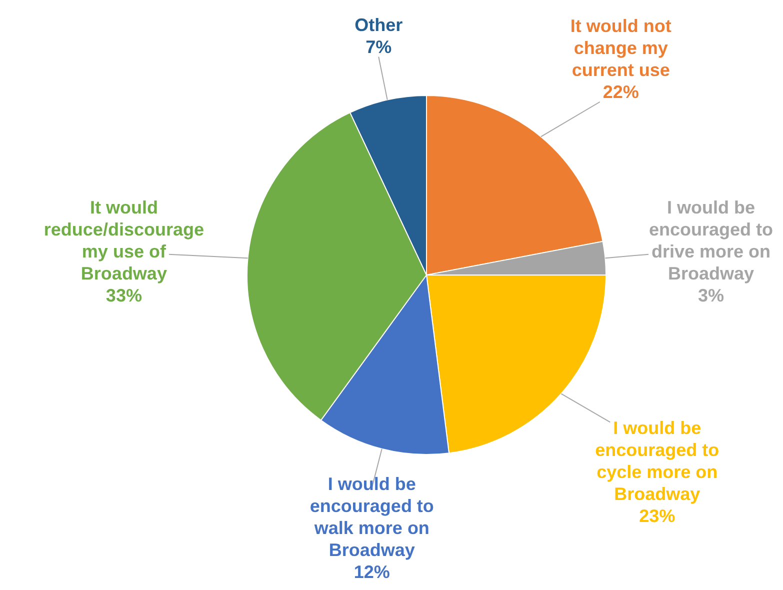 The width and height of the screenshot is (783, 590). I want to click on slice-label: I would be encouraged to drive more on Broadway, so click(711, 240).